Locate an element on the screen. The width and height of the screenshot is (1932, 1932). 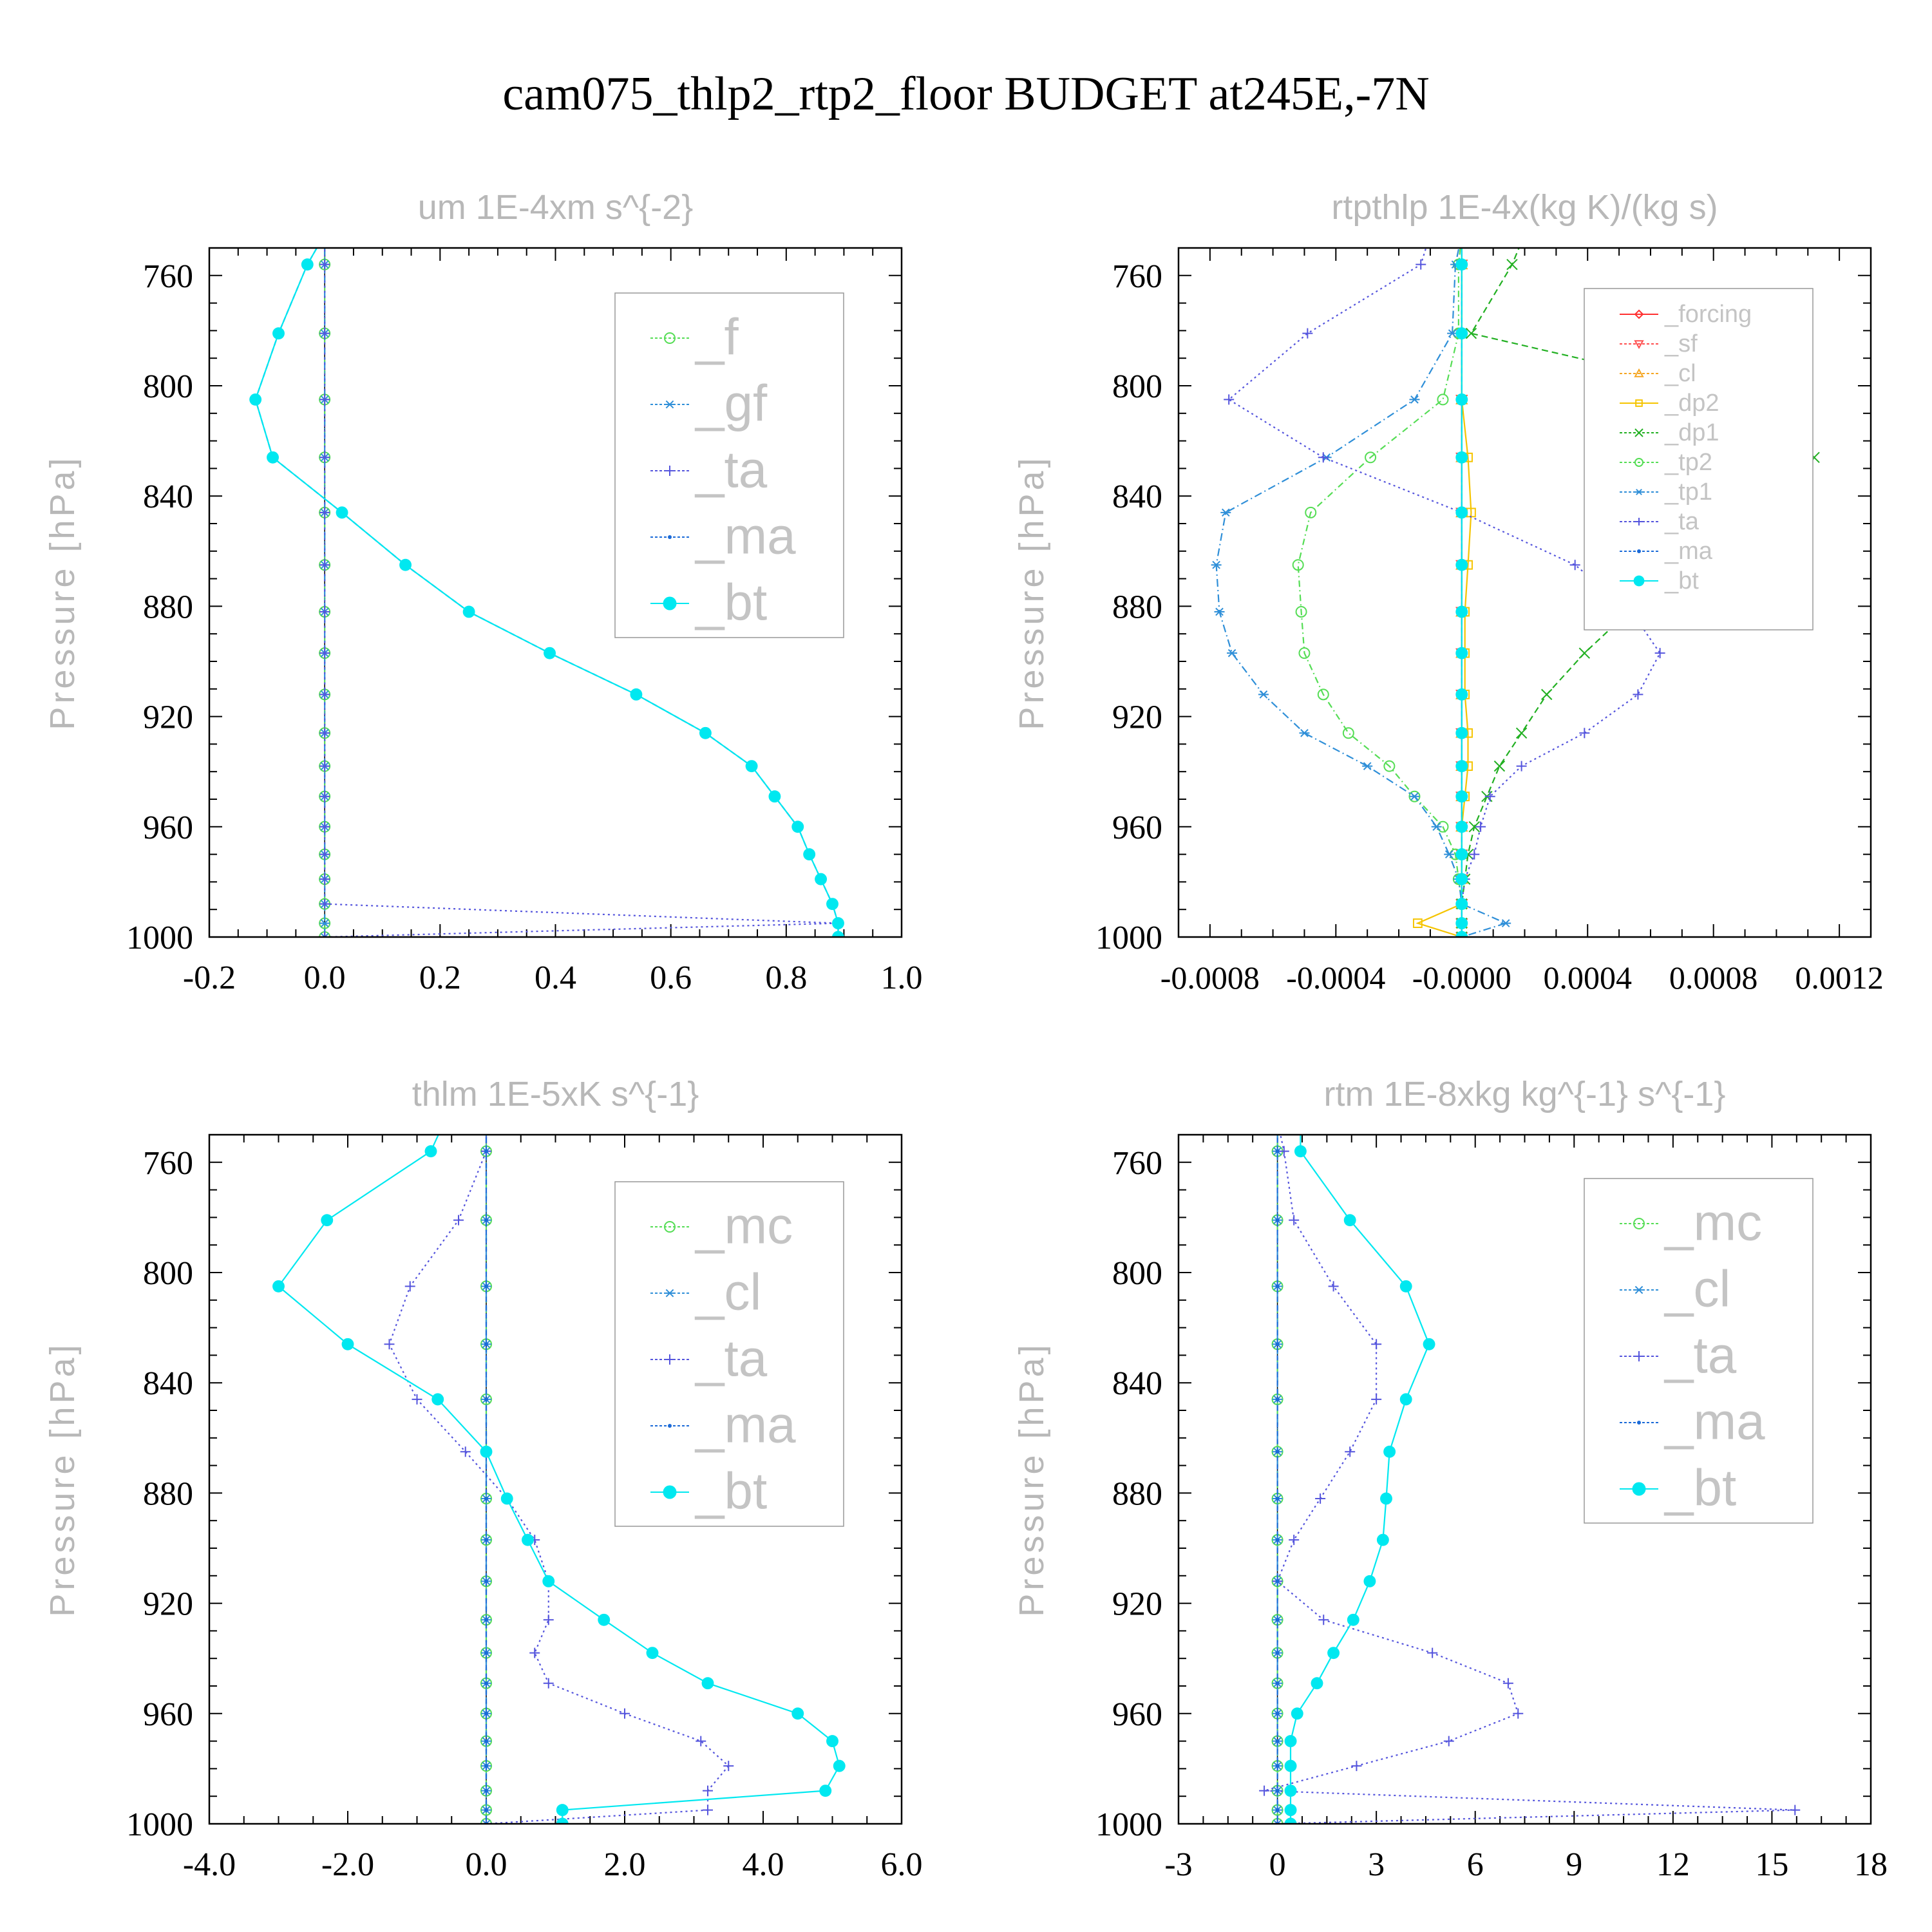
plot-area is located at coordinates (559, 1479).